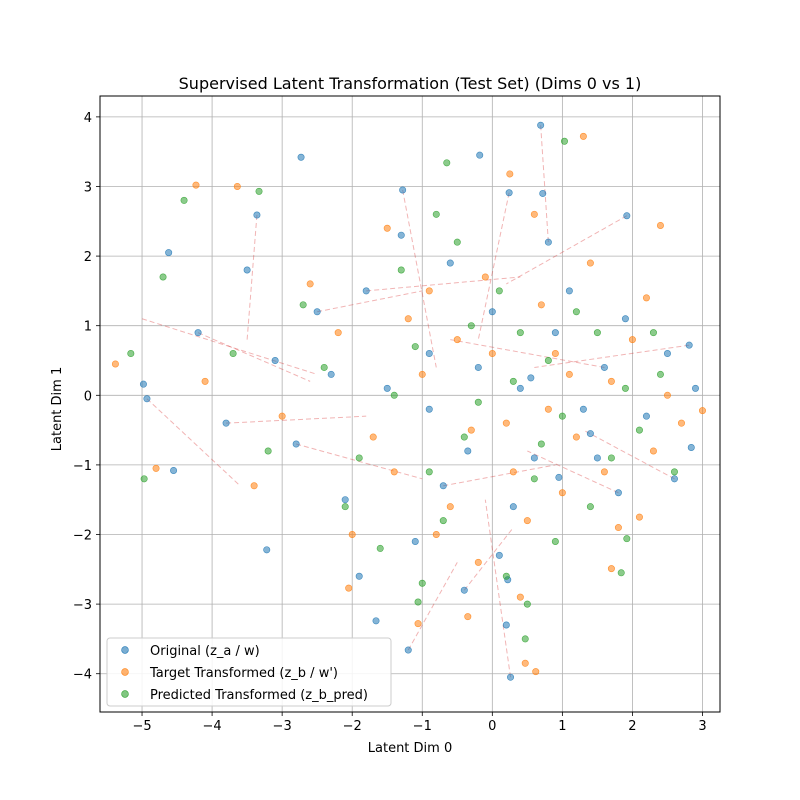 The image size is (800, 800). What do you see at coordinates (88, 396) in the screenshot?
I see `y-tick-label: 0` at bounding box center [88, 396].